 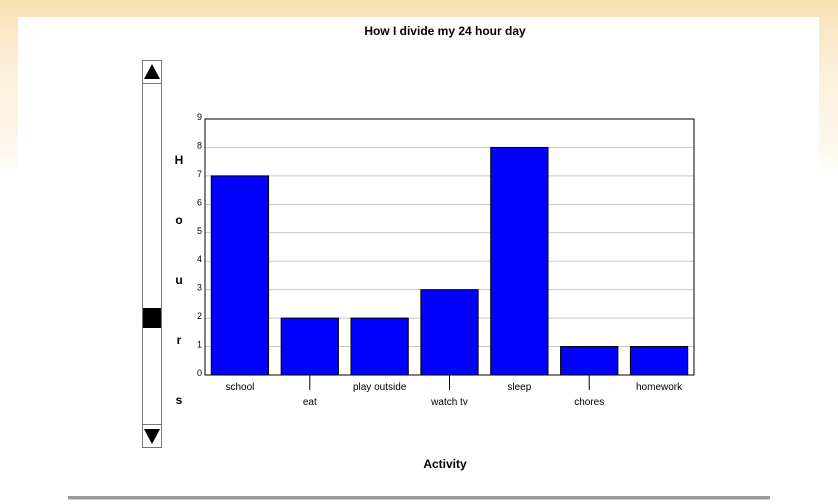 I want to click on x-tick-label: school, so click(x=239, y=387).